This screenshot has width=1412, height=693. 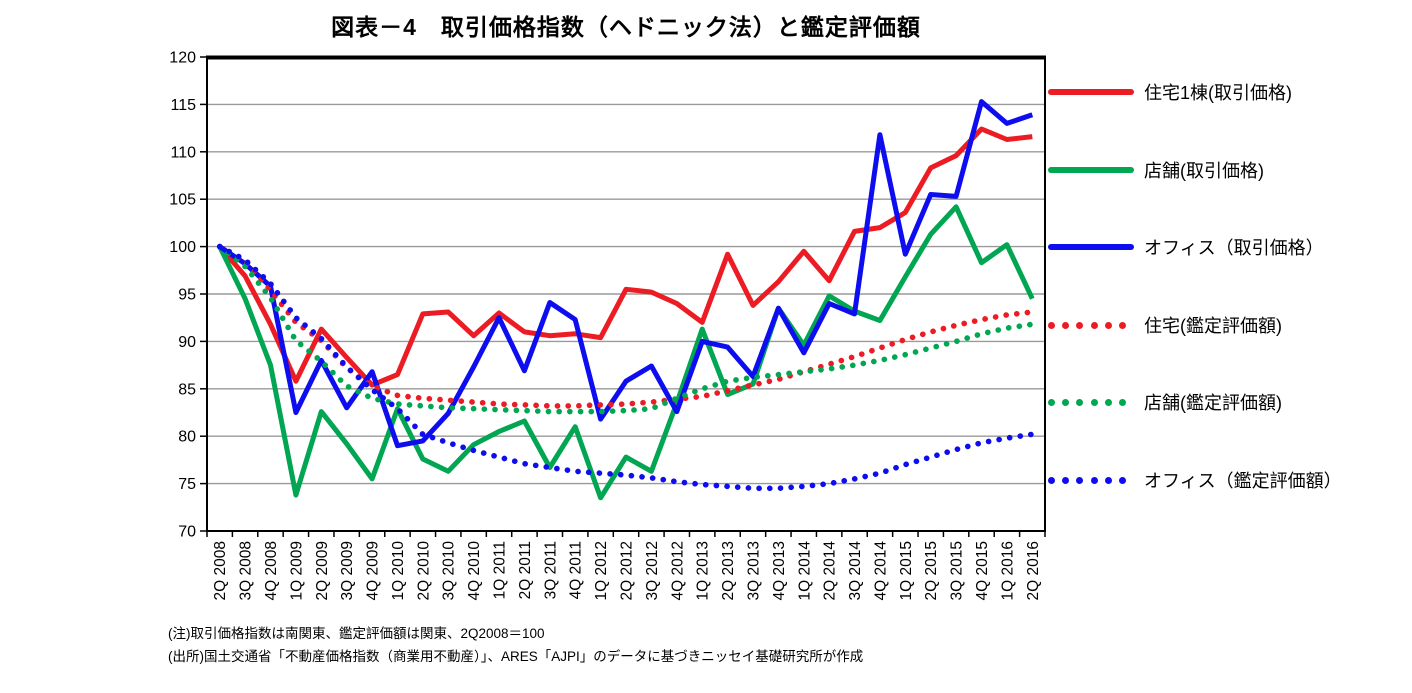 What do you see at coordinates (500, 570) in the screenshot?
I see `x-tick-label: 1Q 2011` at bounding box center [500, 570].